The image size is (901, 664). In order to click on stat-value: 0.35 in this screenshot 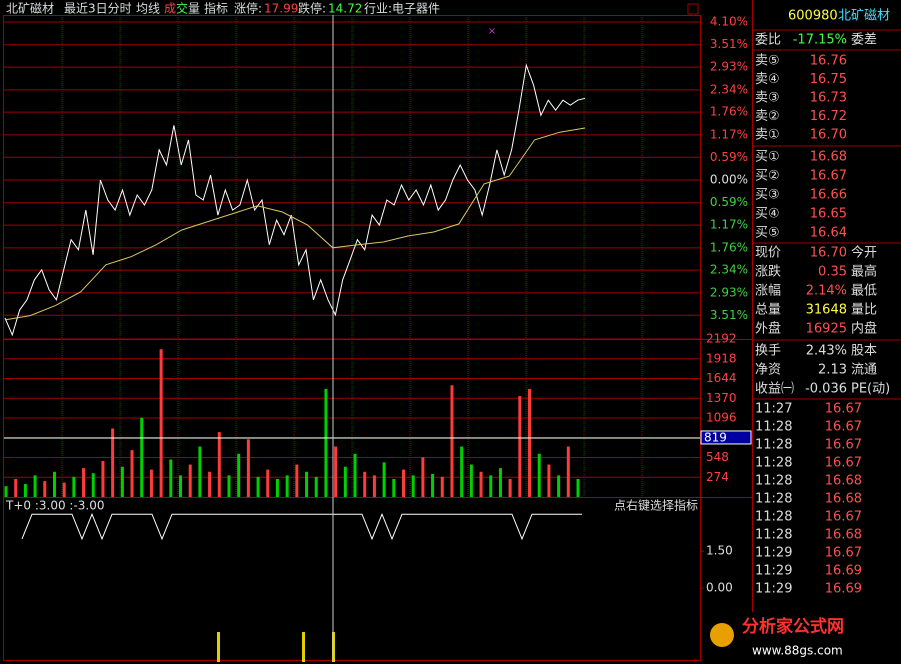, I will do `click(832, 272)`.